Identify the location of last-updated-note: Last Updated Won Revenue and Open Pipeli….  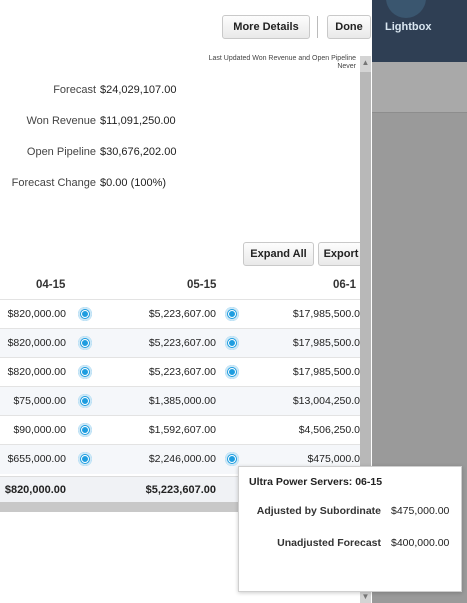
(238, 63).